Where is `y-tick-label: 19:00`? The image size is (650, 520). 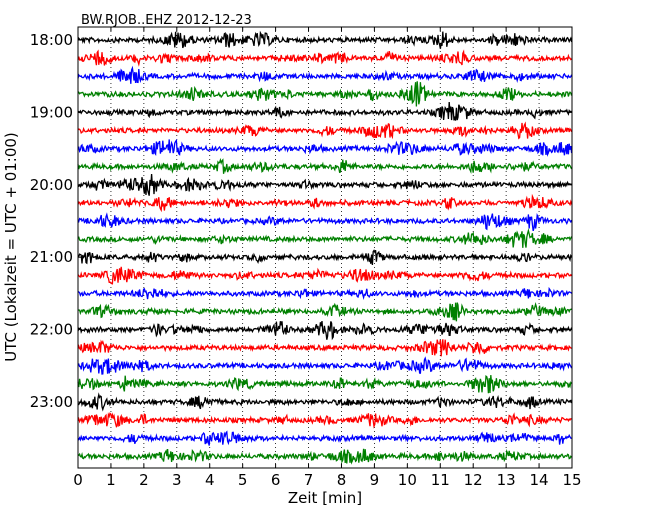 y-tick-label: 19:00 is located at coordinates (51, 112).